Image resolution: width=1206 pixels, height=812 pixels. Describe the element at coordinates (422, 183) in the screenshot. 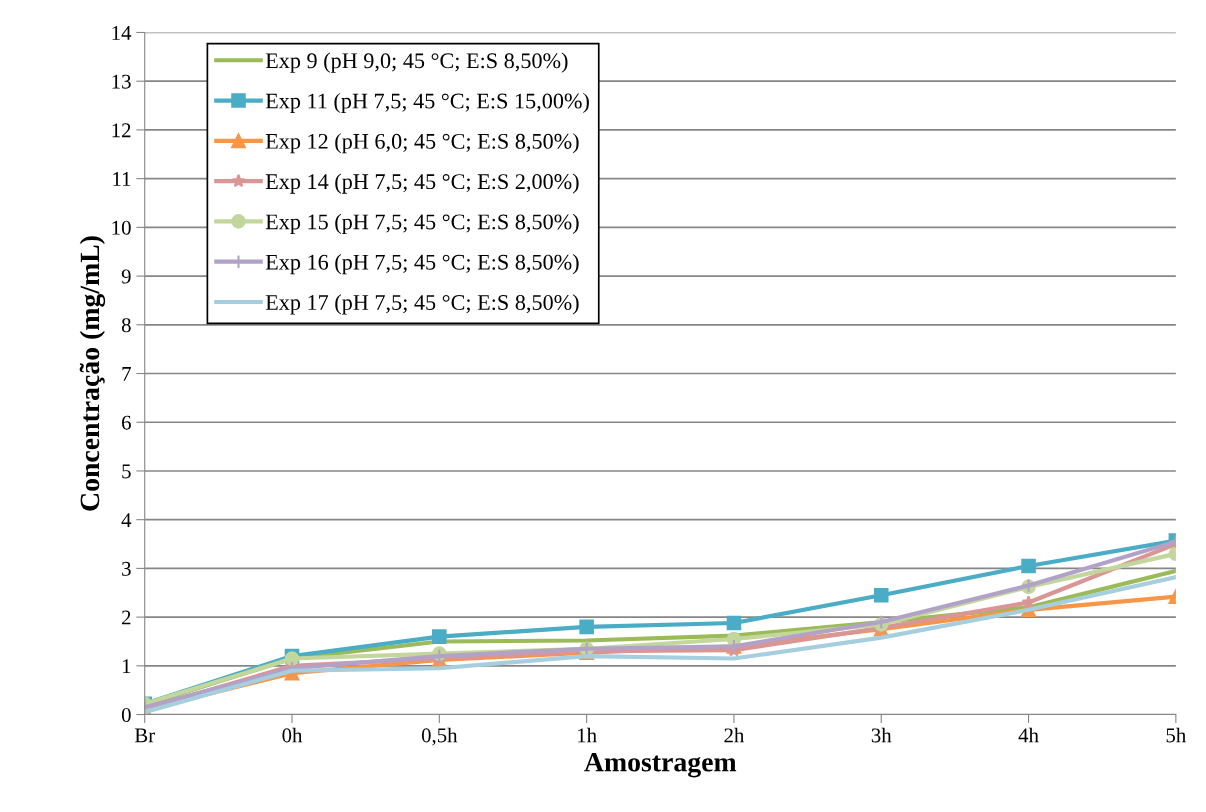

I see `legend-label: Exp 14 (pH 7,5; 45 °C; E:S 2,00%)` at that location.